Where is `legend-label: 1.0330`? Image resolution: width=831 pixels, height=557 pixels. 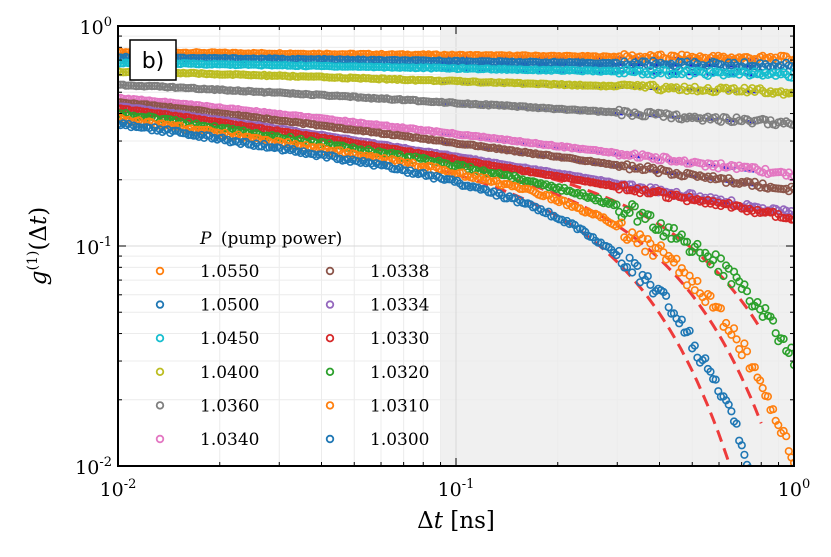 legend-label: 1.0330 is located at coordinates (399, 339).